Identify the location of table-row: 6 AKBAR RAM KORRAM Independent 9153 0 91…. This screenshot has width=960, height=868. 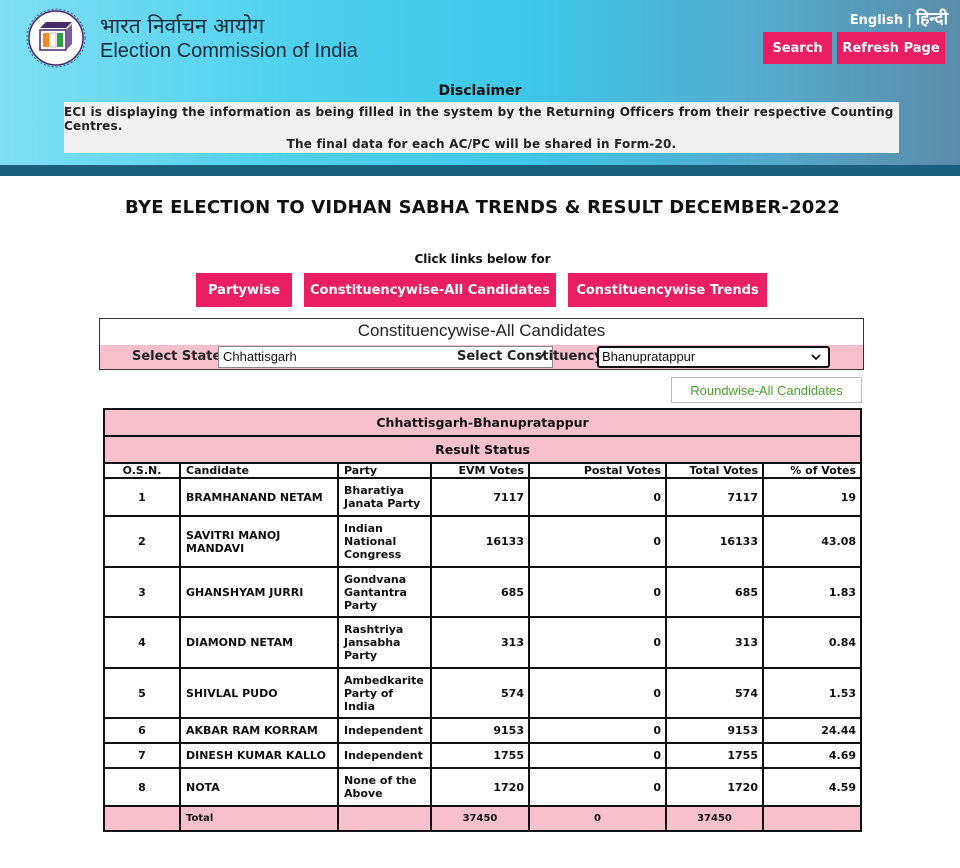
(483, 730).